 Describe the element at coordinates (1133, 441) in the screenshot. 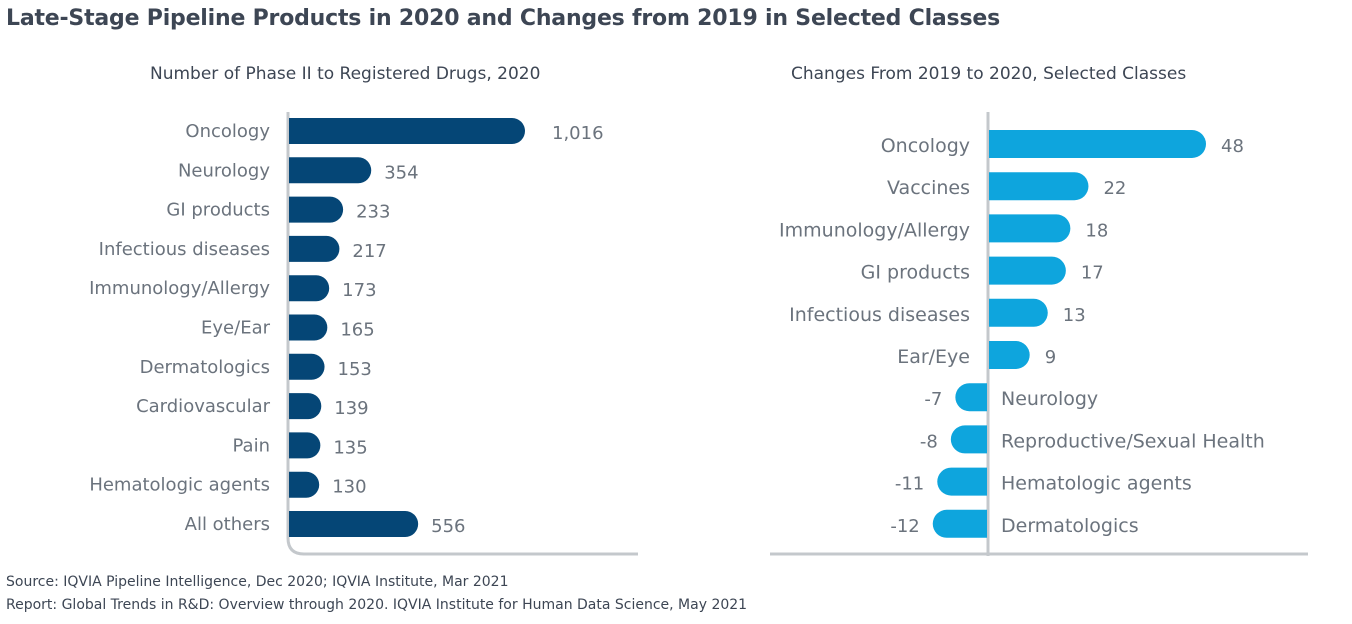

I see `category-label-right-7: Reproductive/Sexual Health` at that location.